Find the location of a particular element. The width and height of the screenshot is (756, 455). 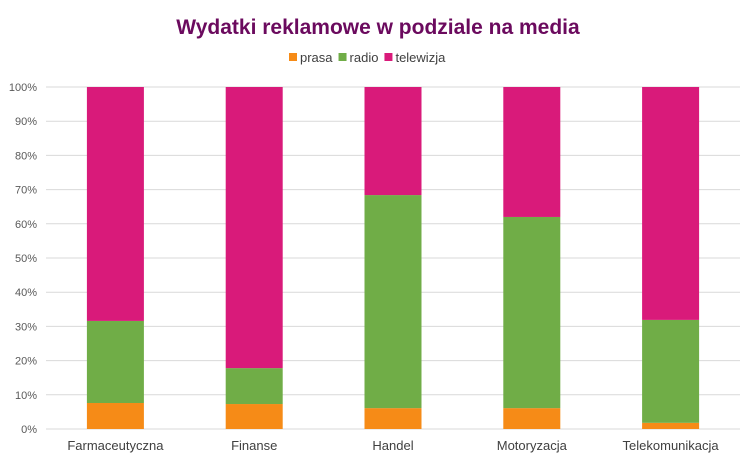

y-tick-label: 40% is located at coordinates (26, 293).